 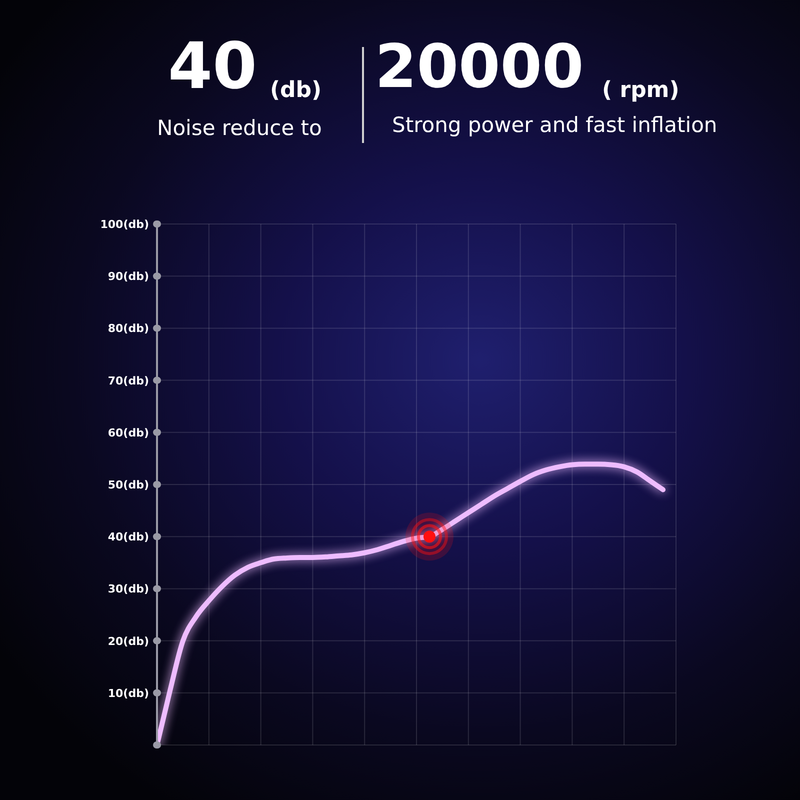 What do you see at coordinates (128, 693) in the screenshot?
I see `y-tick-label: 10(db)` at bounding box center [128, 693].